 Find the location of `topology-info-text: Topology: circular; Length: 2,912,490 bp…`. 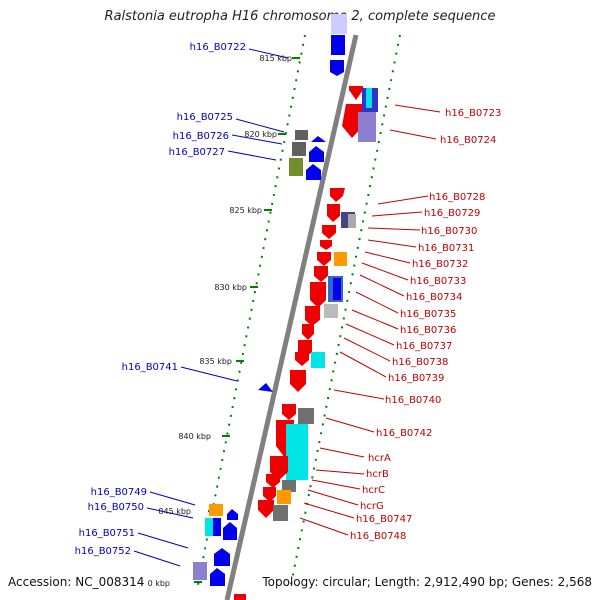

topology-info-text: Topology: circular; Length: 2,912,490 bp… is located at coordinates (427, 582).